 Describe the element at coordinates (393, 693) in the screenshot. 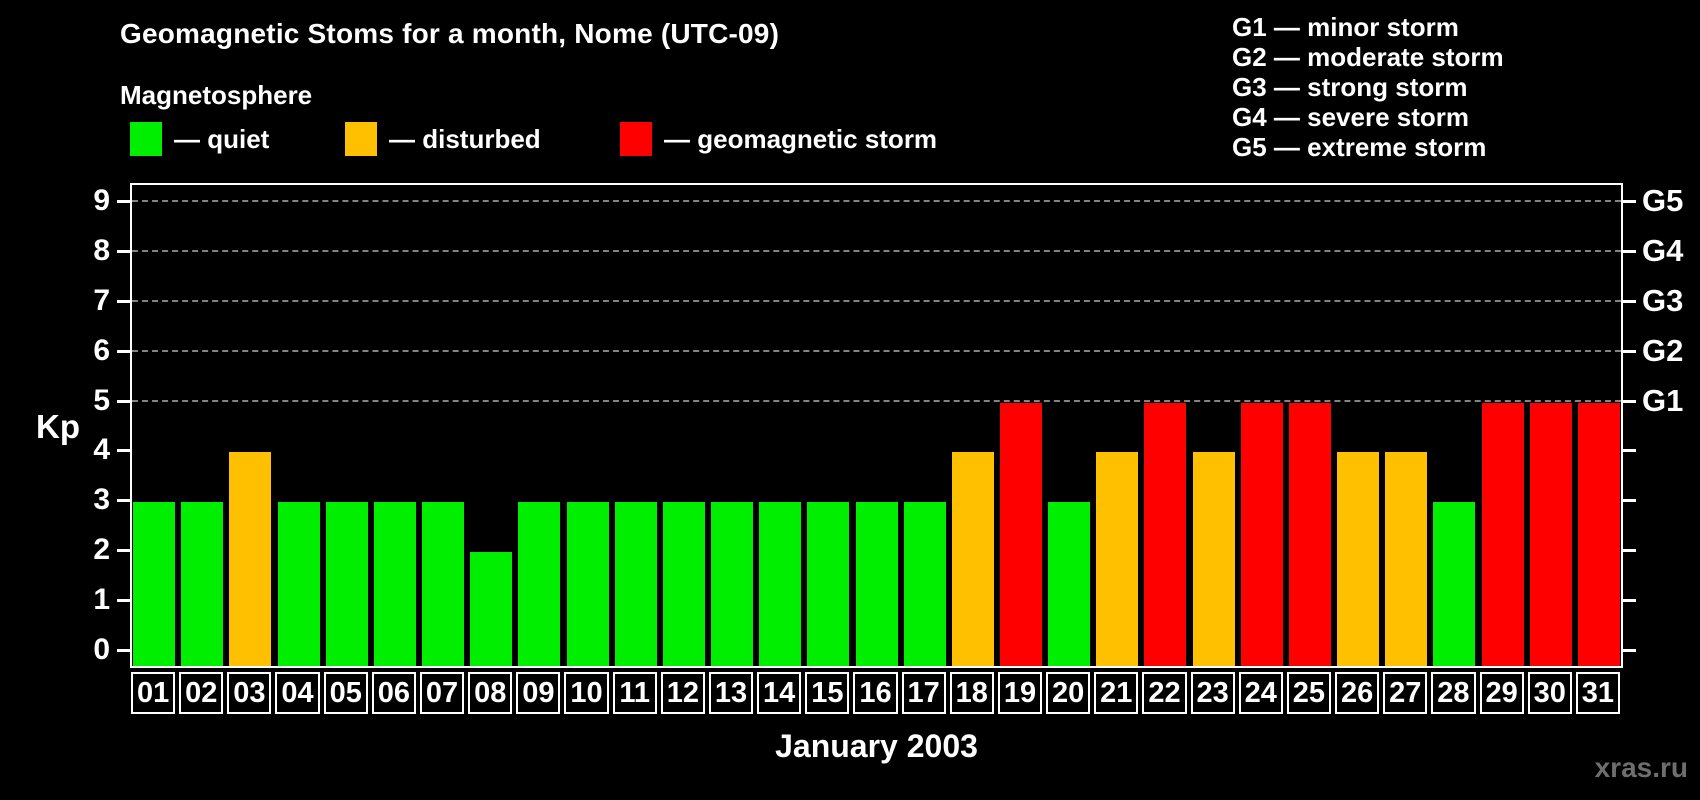

I see `day-label-06: 06` at that location.